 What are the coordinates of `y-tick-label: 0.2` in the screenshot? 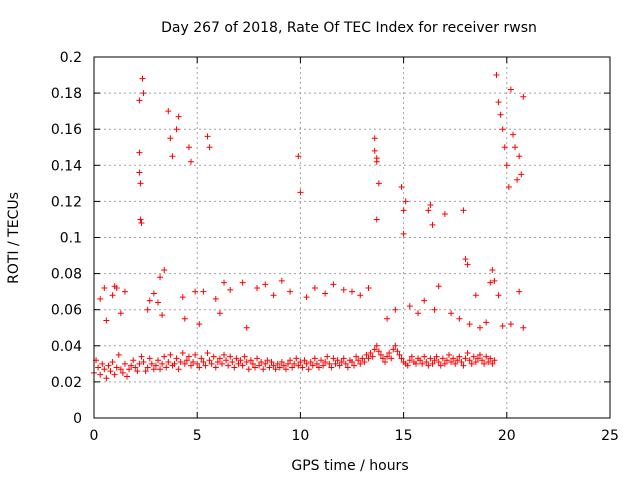 It's located at (71, 58).